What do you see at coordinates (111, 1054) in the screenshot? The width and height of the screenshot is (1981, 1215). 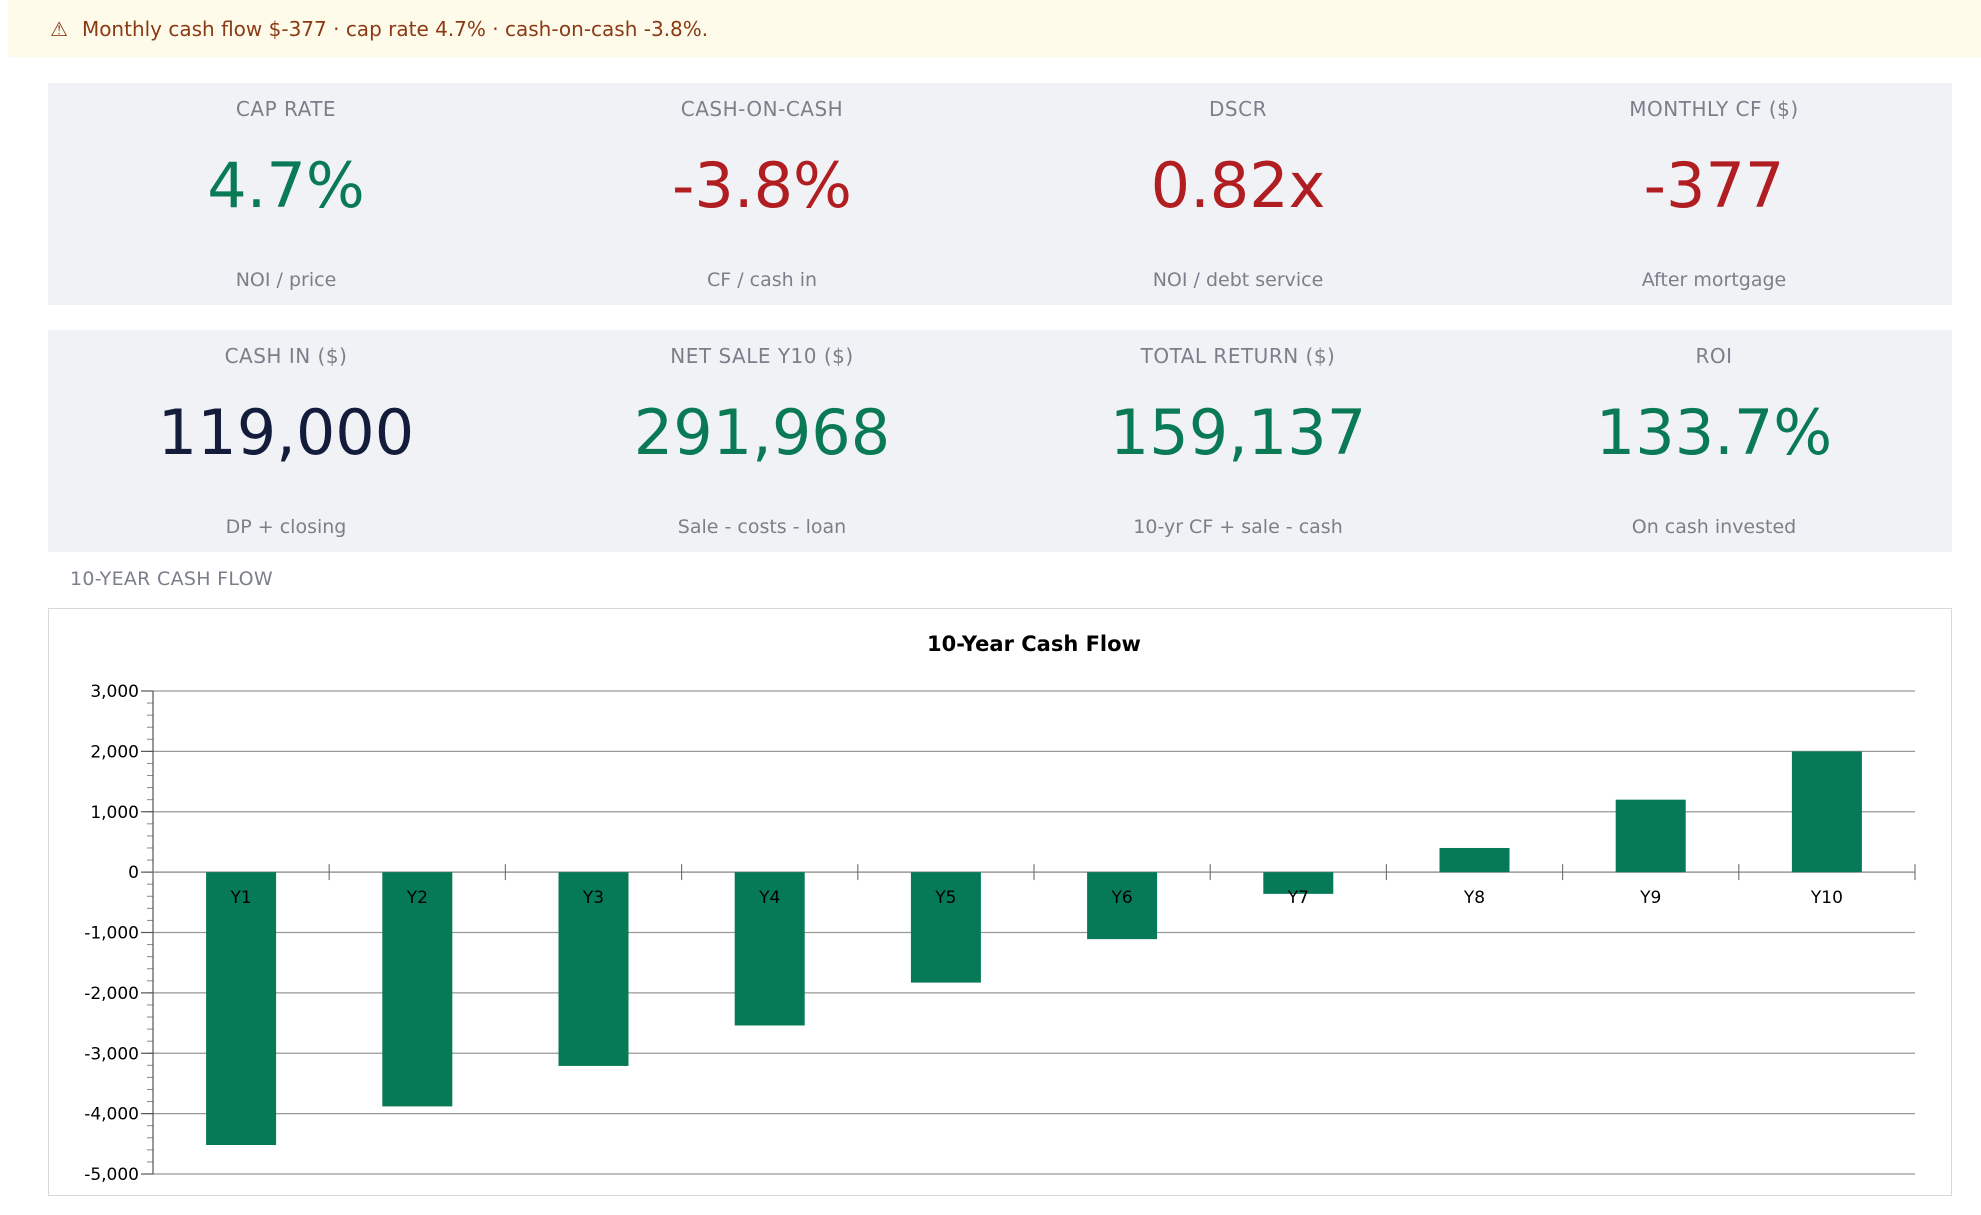 I see `y-tick-label: -3,000` at bounding box center [111, 1054].